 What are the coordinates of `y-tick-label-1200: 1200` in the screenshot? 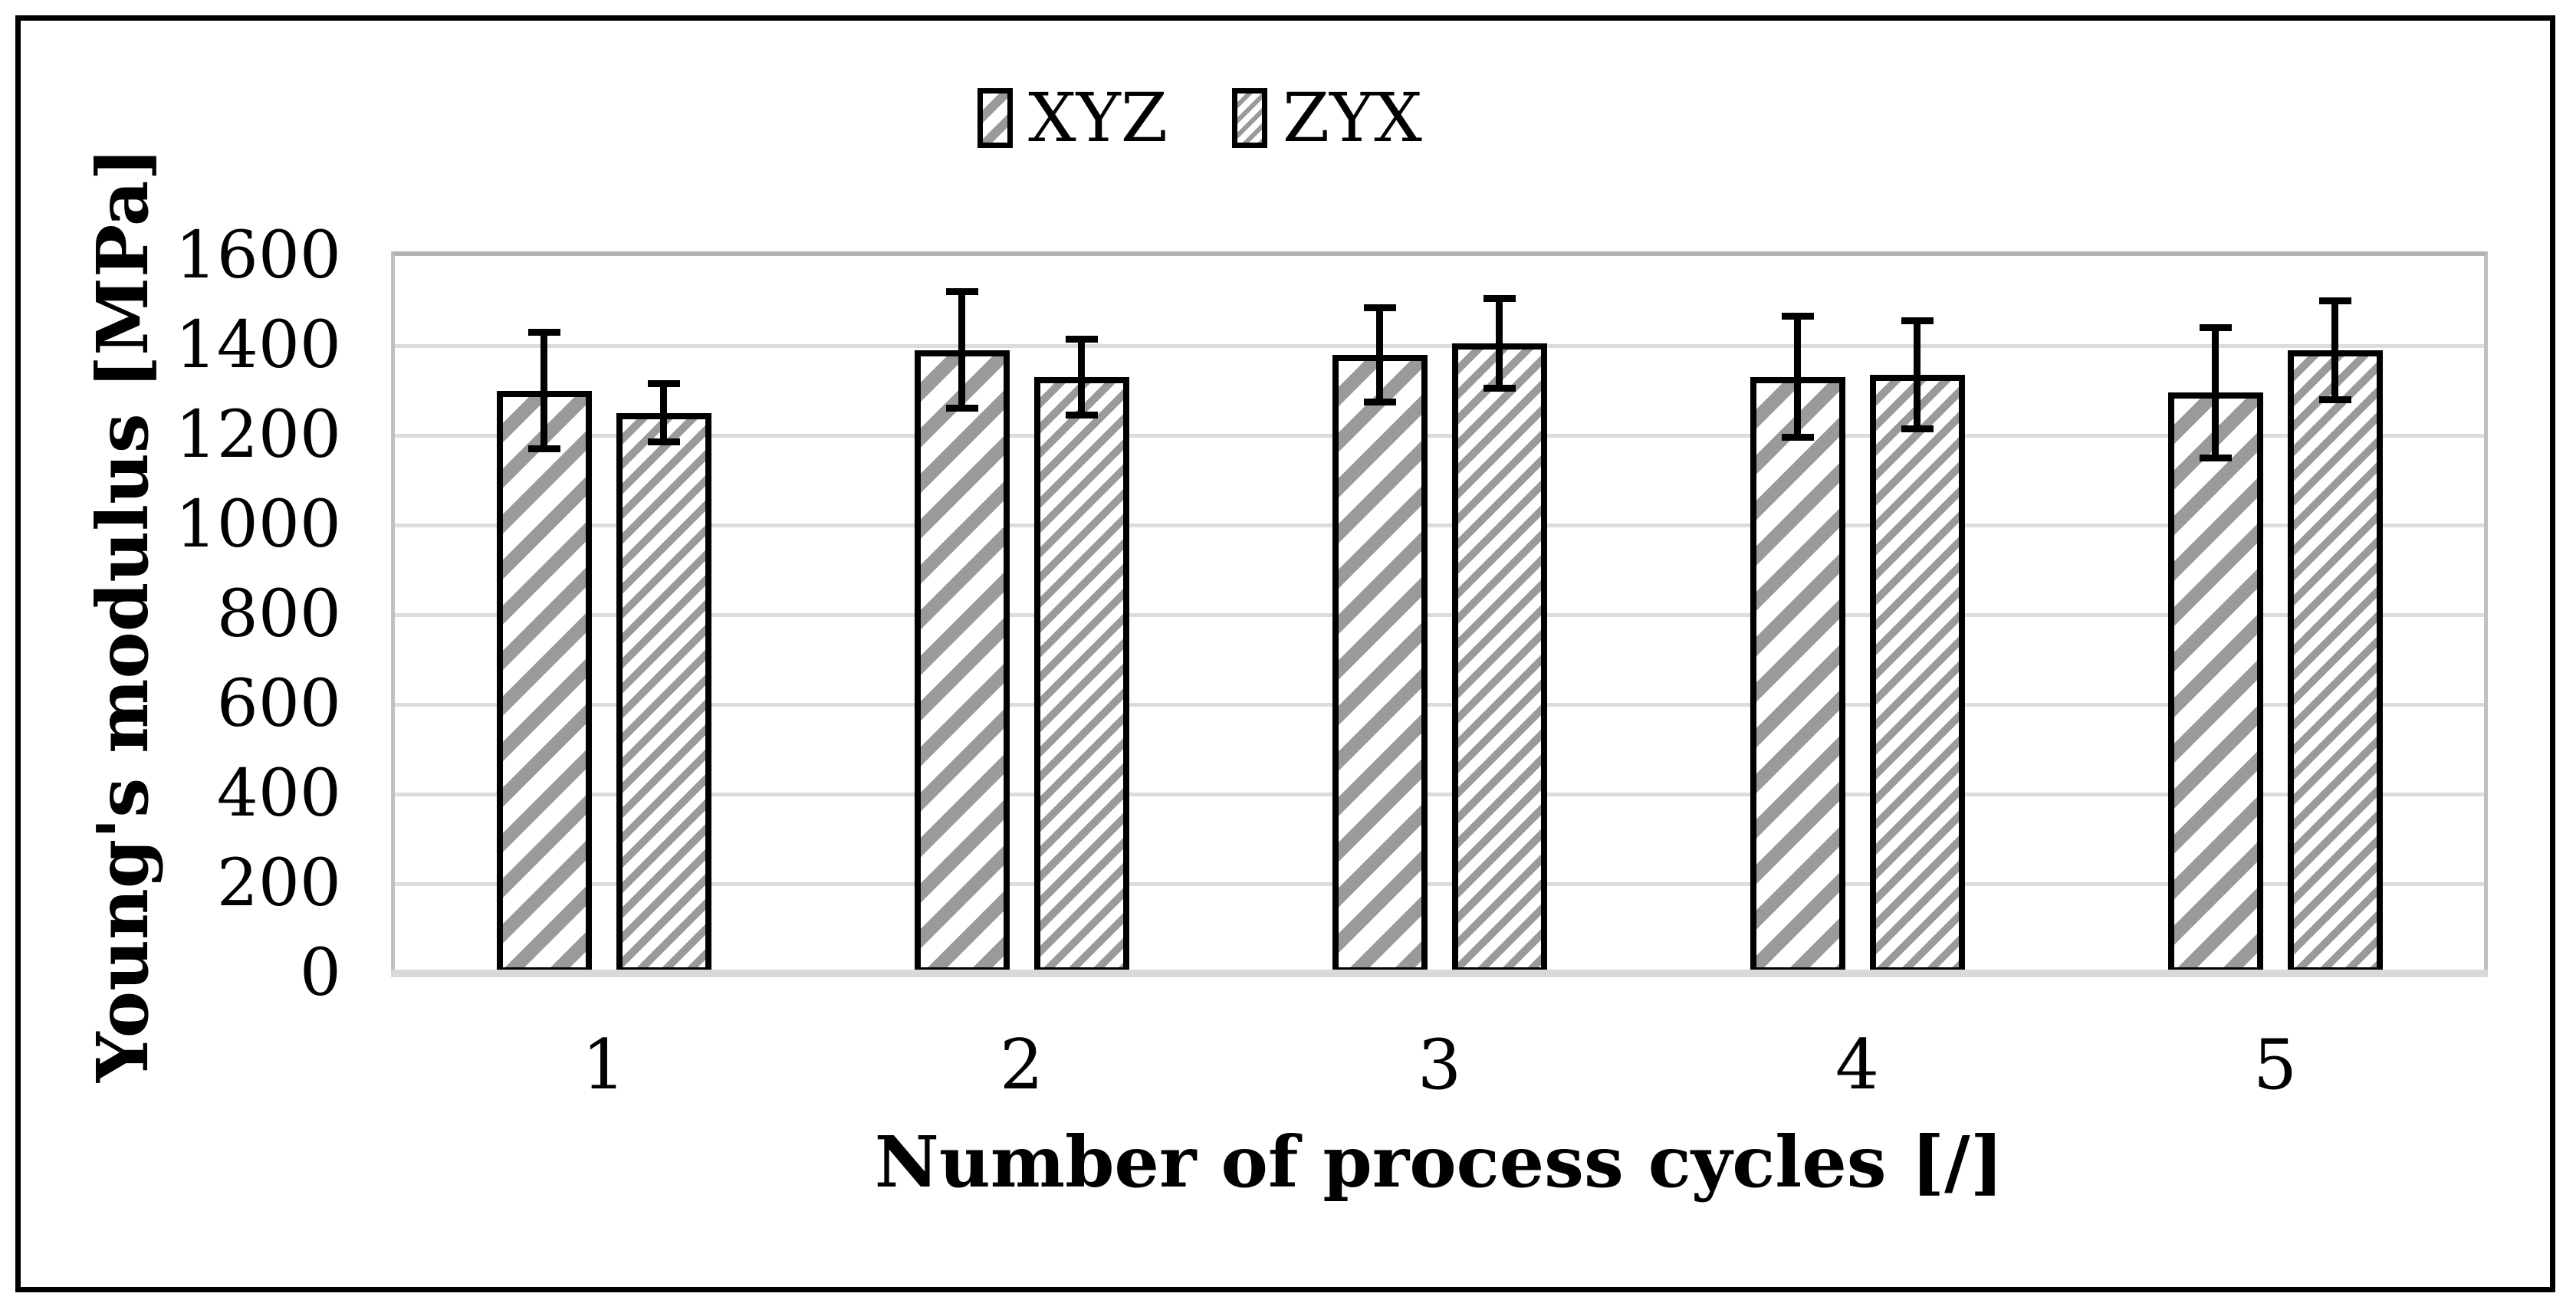 It's located at (258, 435).